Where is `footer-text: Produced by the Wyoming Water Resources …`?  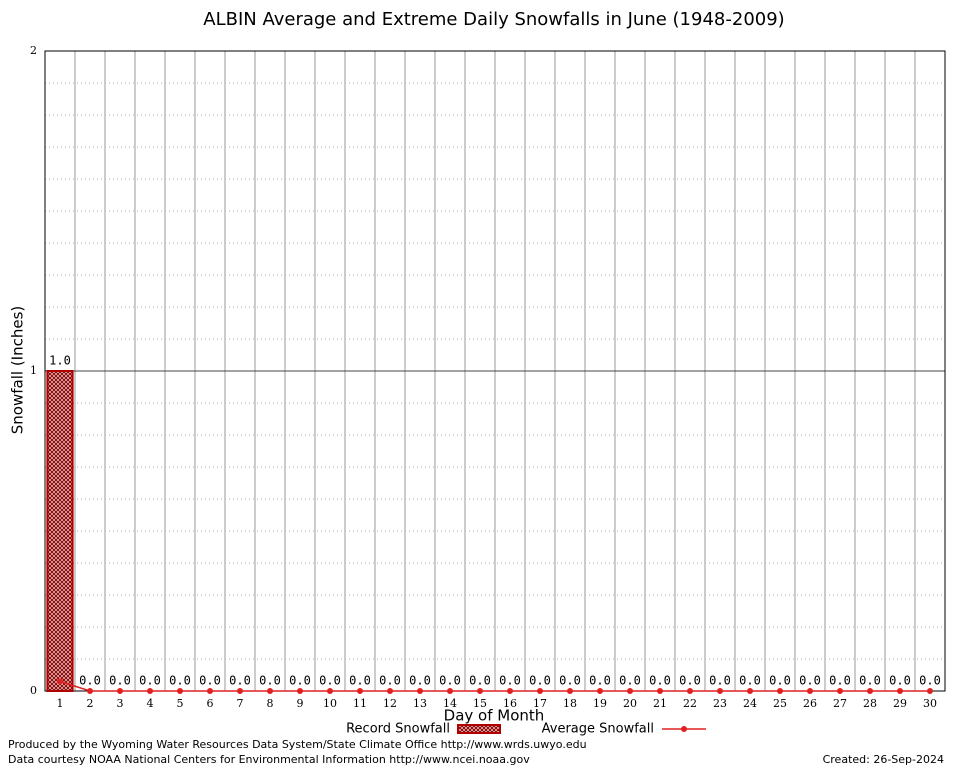
footer-text: Produced by the Wyoming Water Resources … is located at coordinates (297, 744).